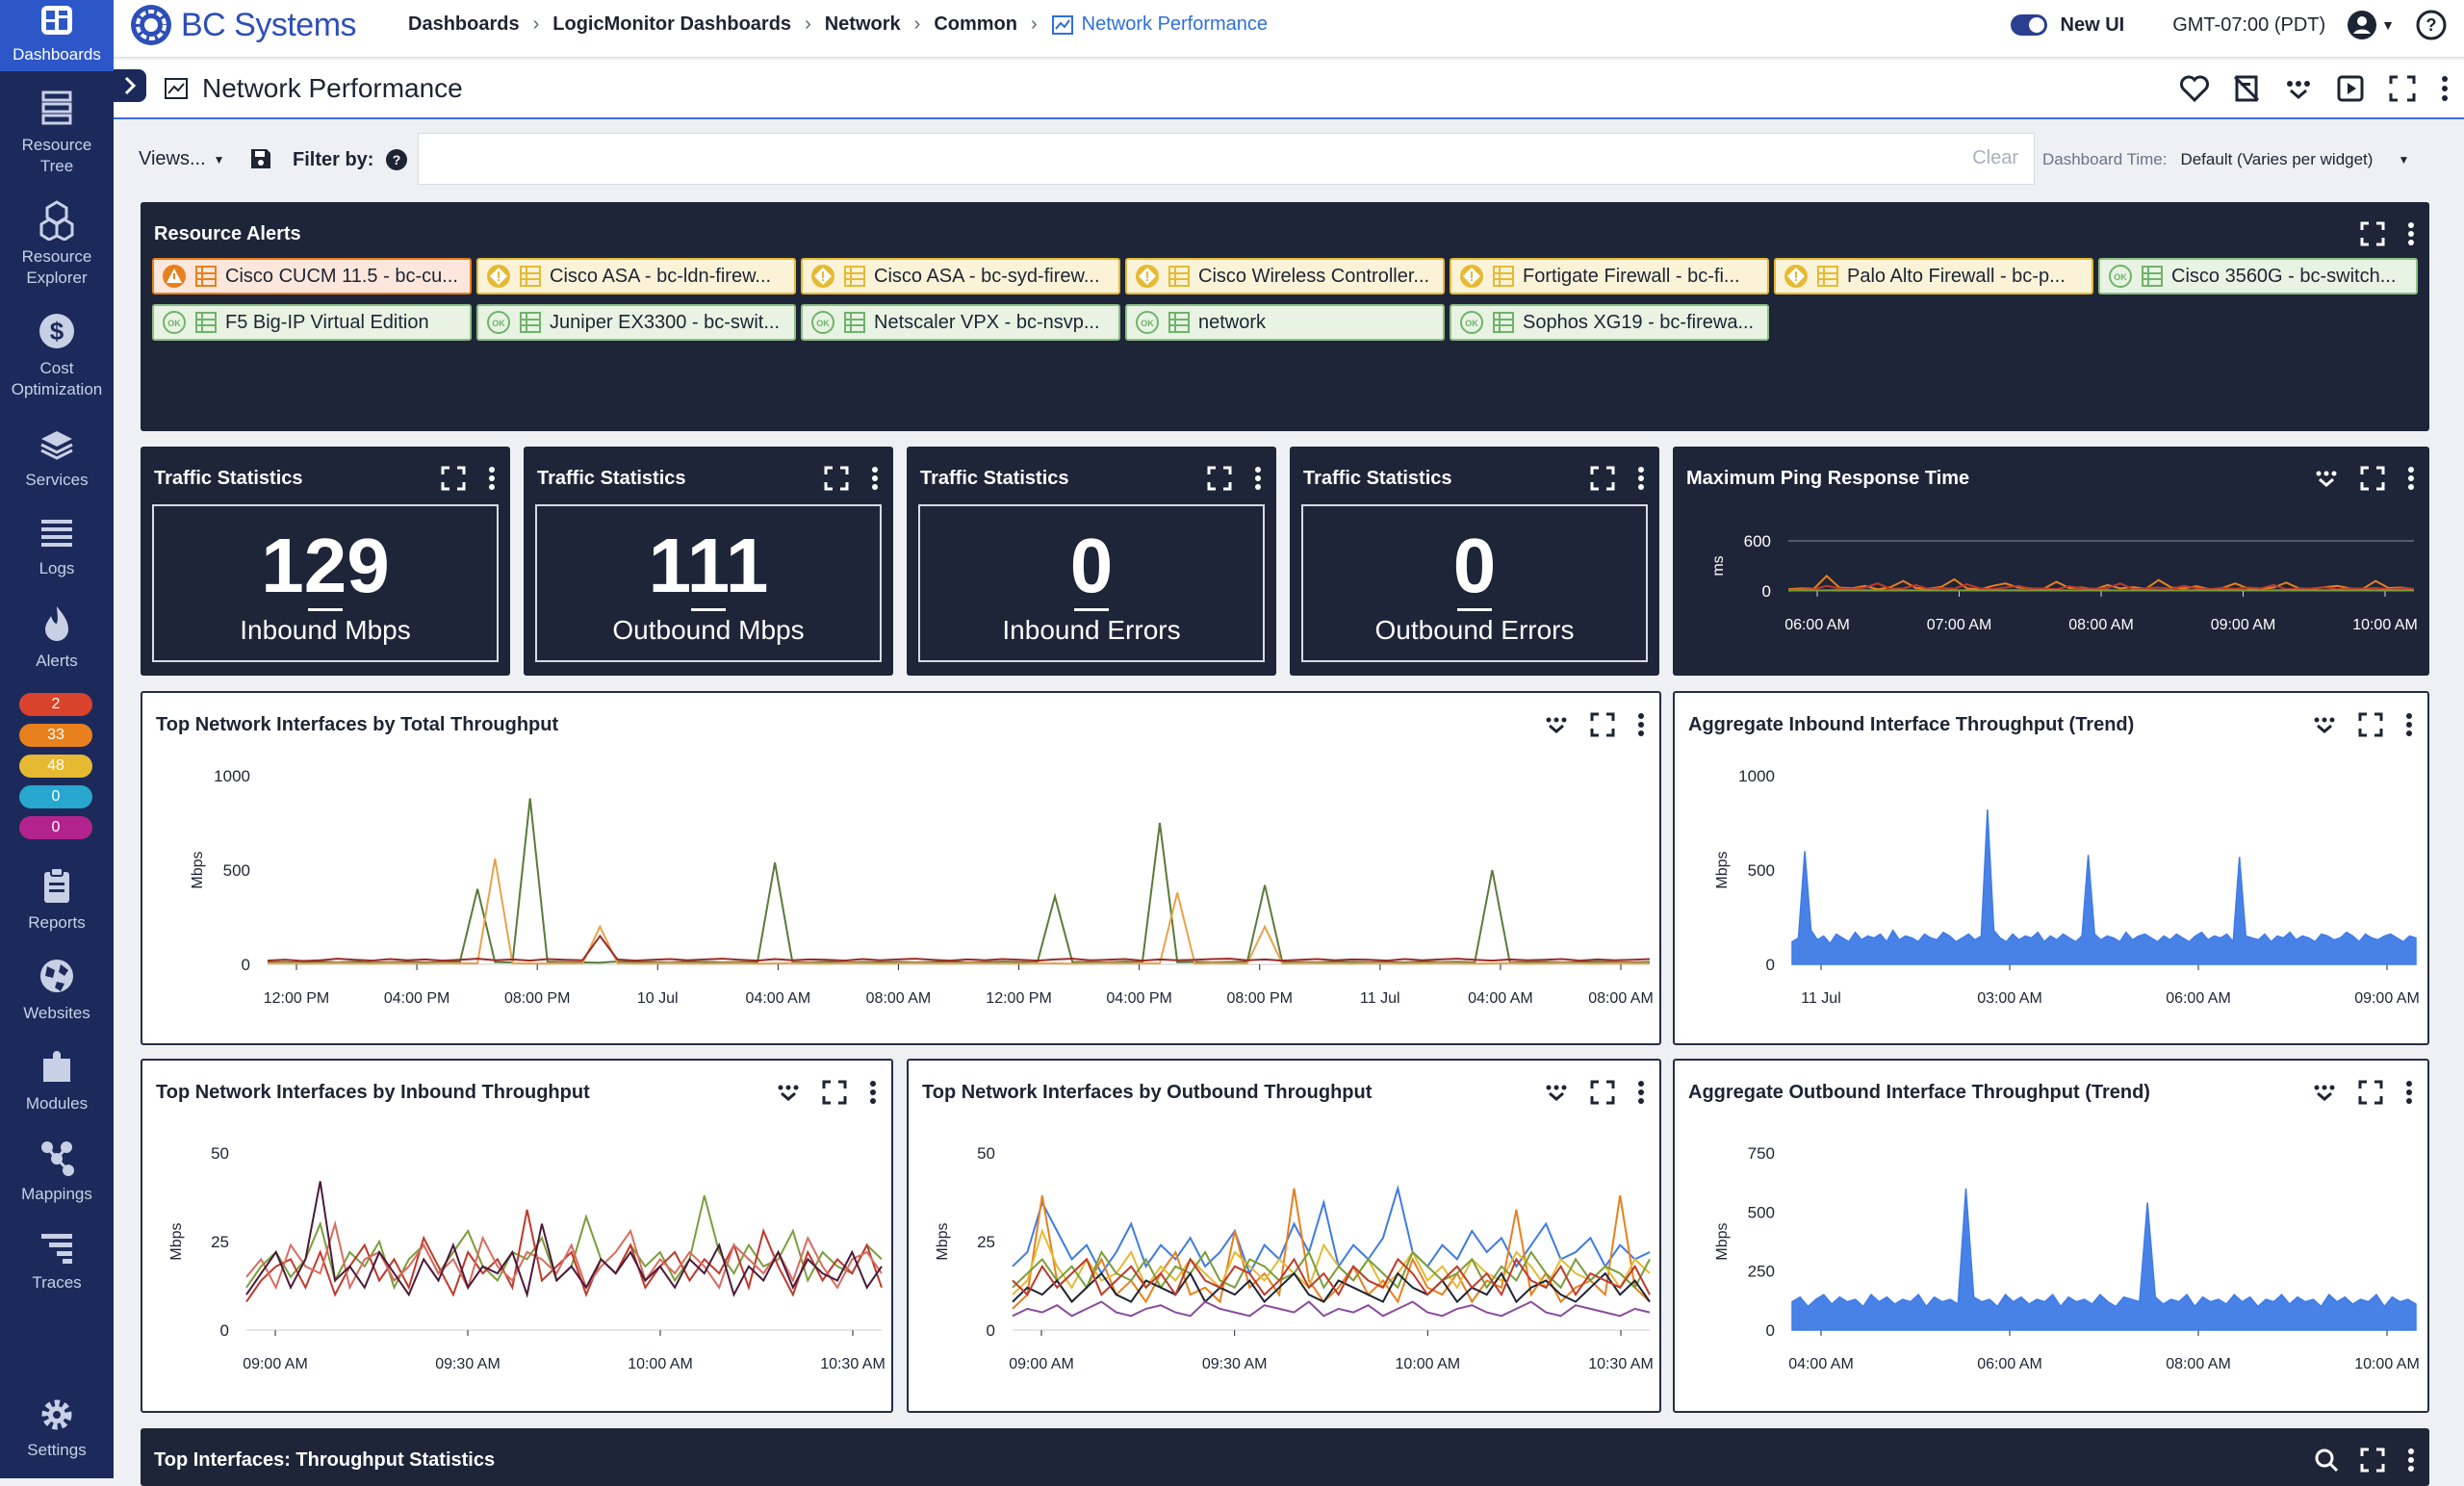 The width and height of the screenshot is (2464, 1486). I want to click on breadcrumb-common: Common, so click(975, 25).